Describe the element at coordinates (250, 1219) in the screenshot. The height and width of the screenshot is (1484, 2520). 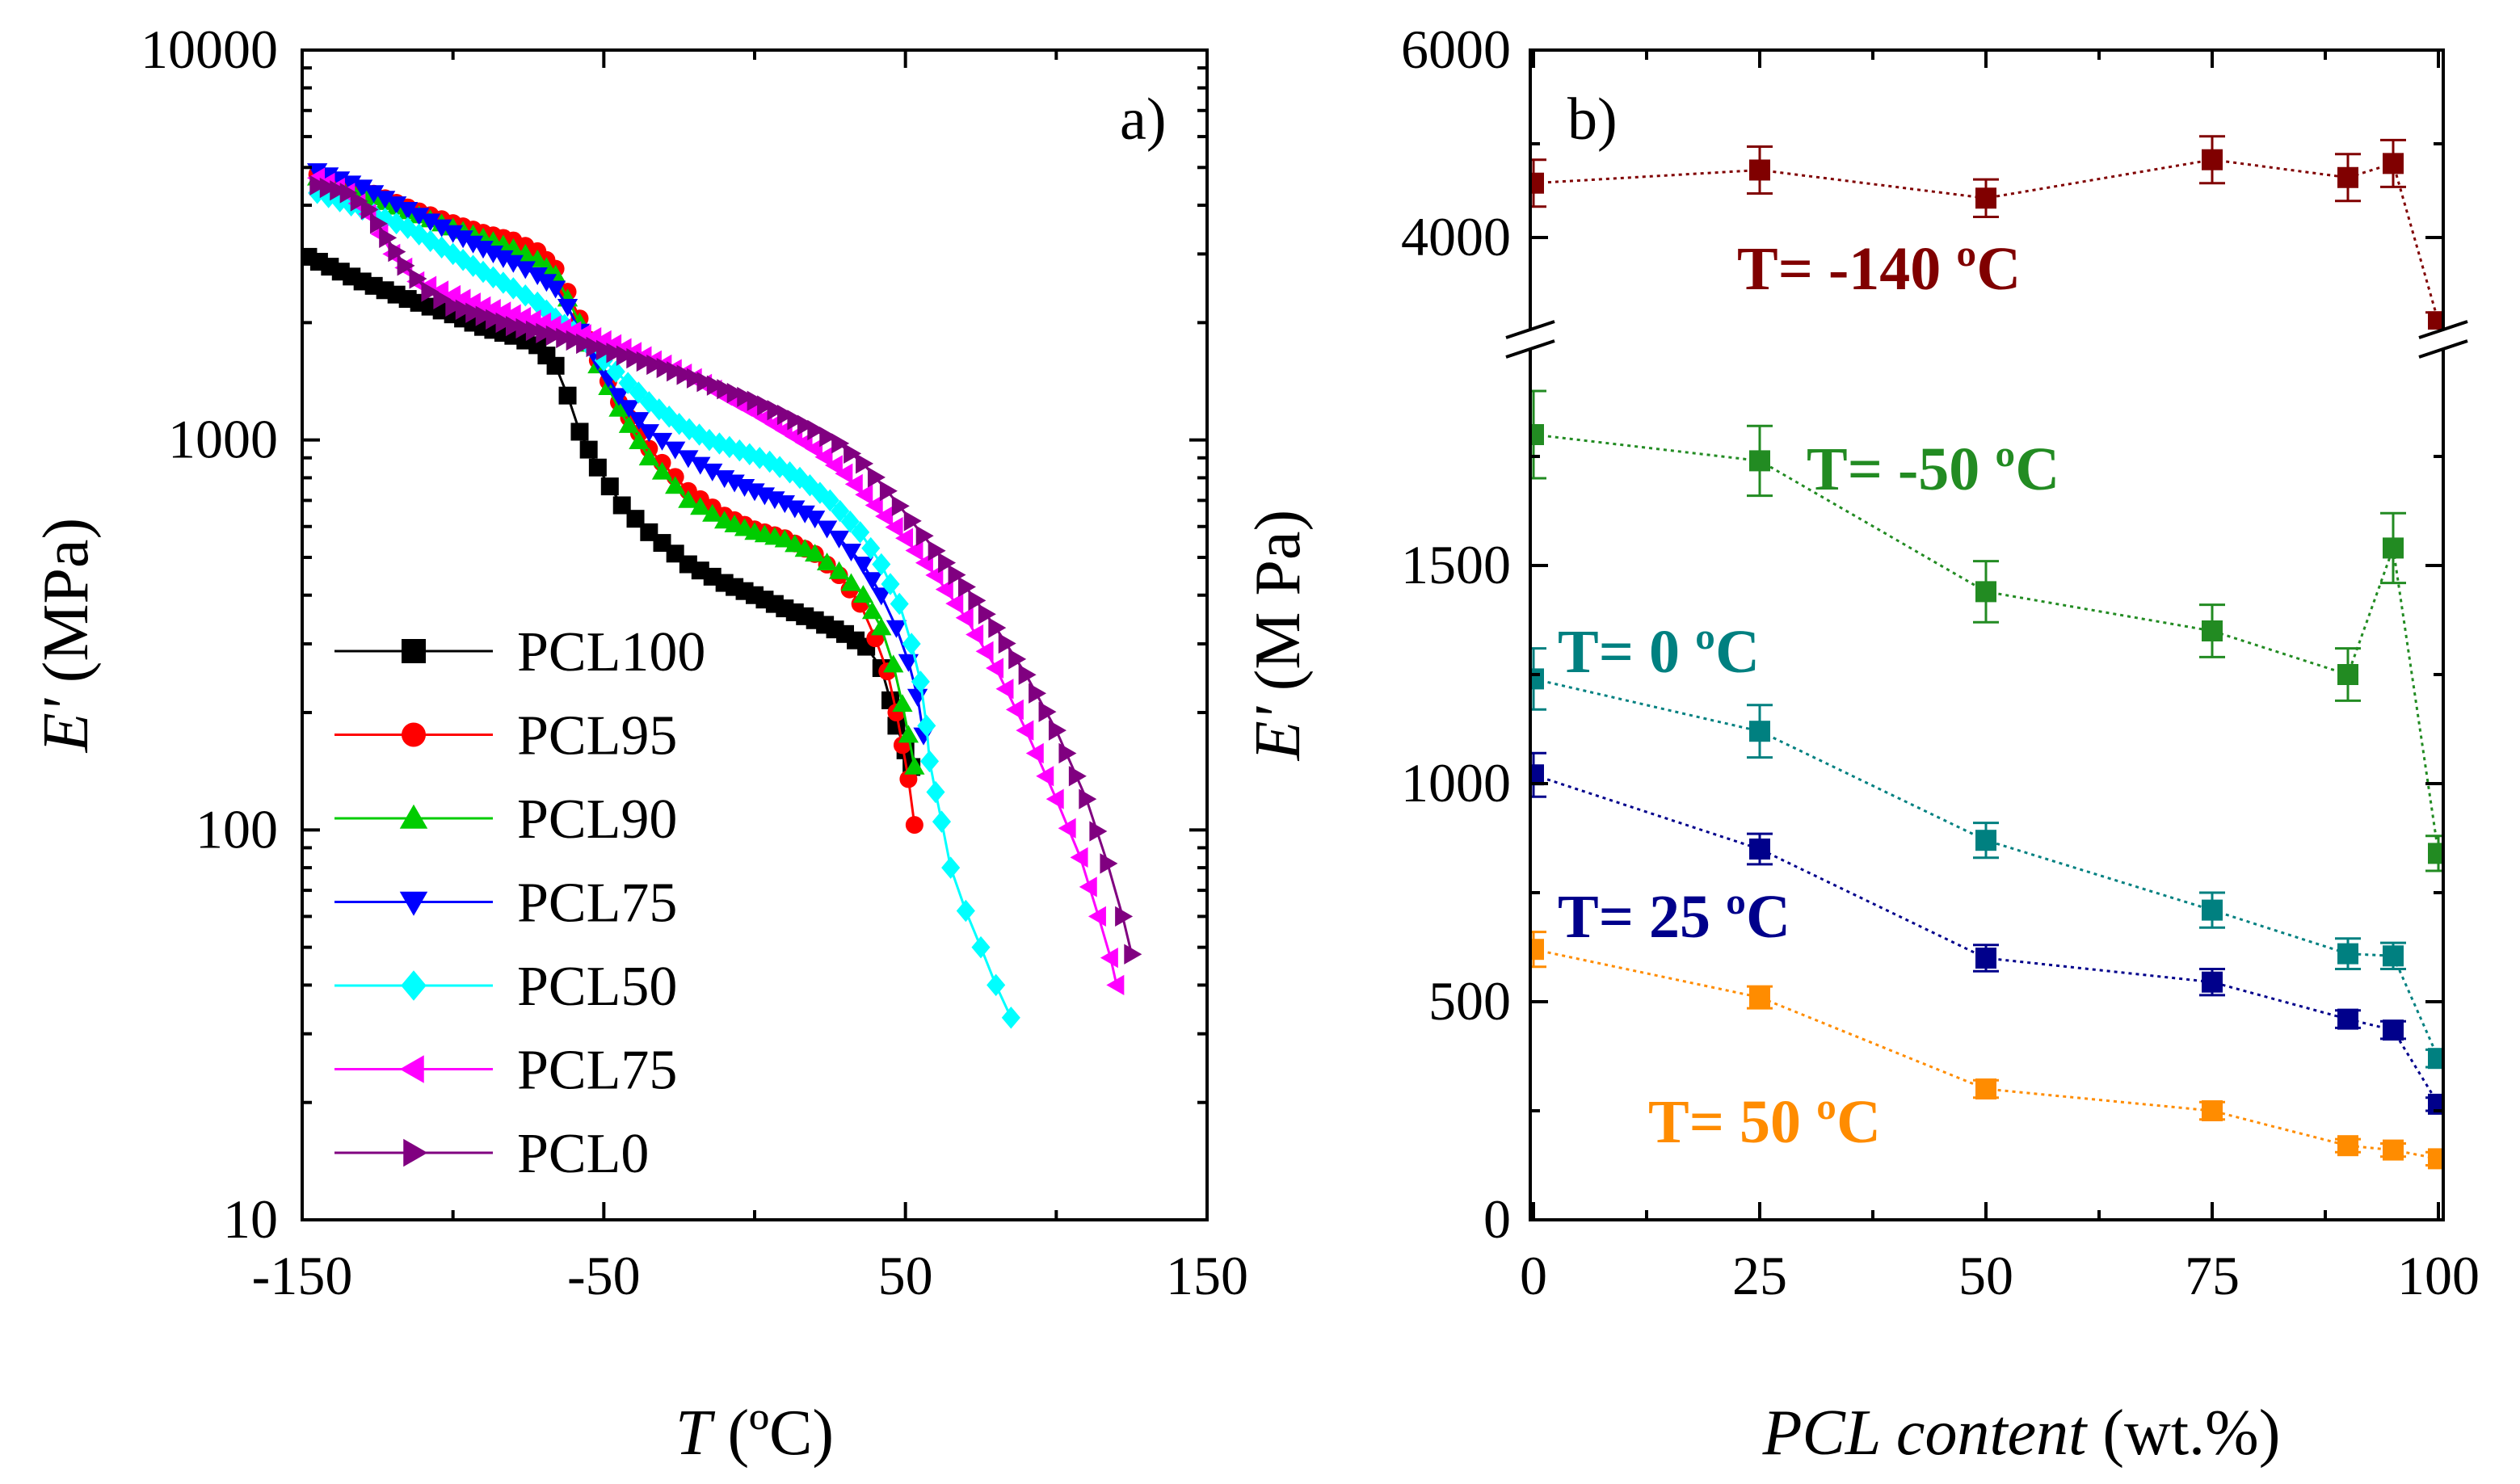
I see `panel-a-y-tick-label: 10` at that location.